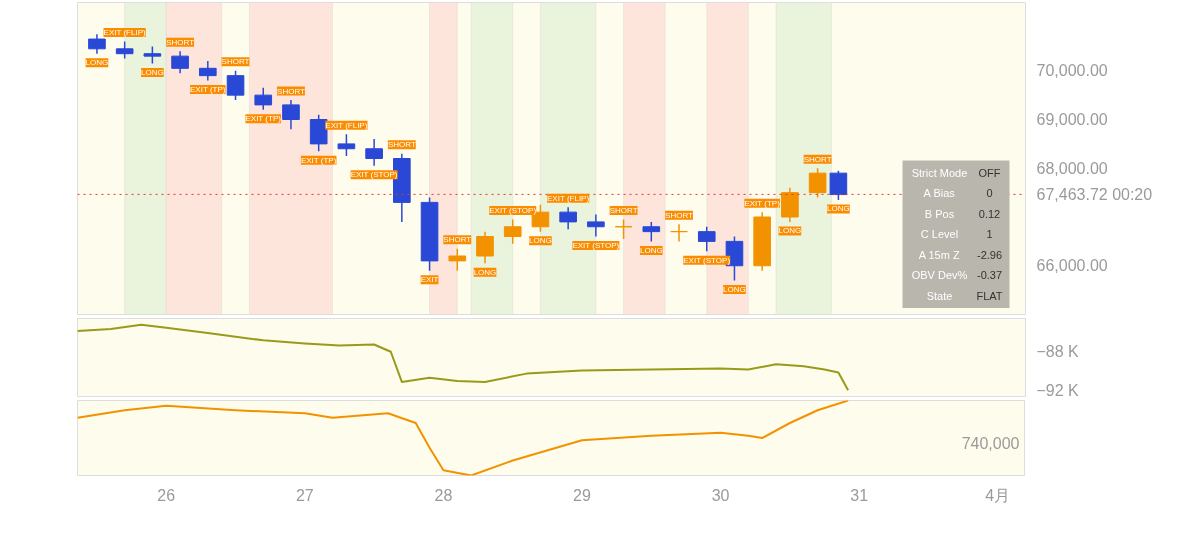 The image size is (1200, 554). I want to click on annotation: EXIT, so click(429, 280).